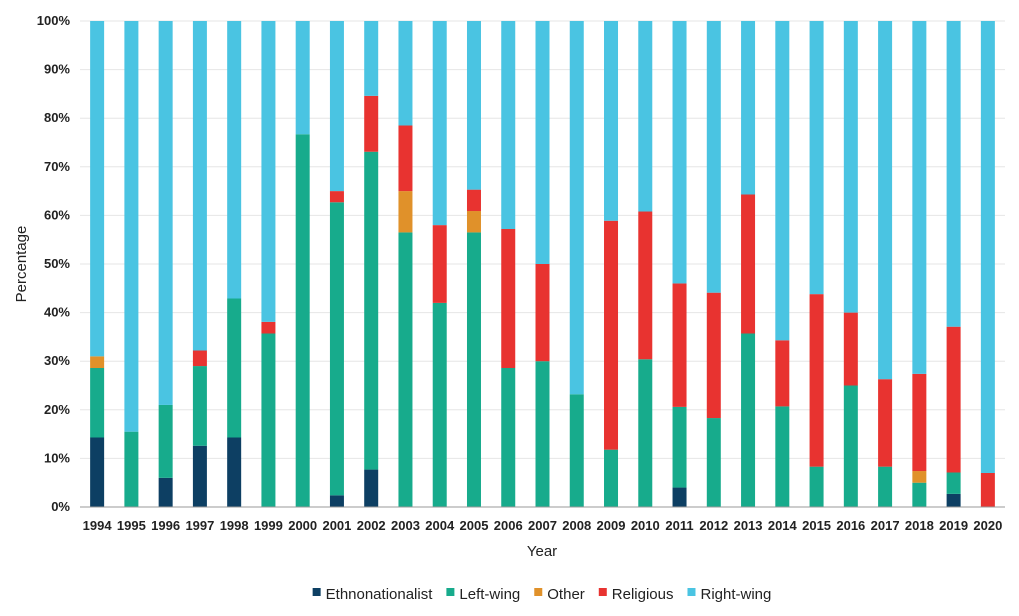 This screenshot has width=1019, height=616. What do you see at coordinates (268, 420) in the screenshot?
I see `bar-segment-left-wing-1999` at bounding box center [268, 420].